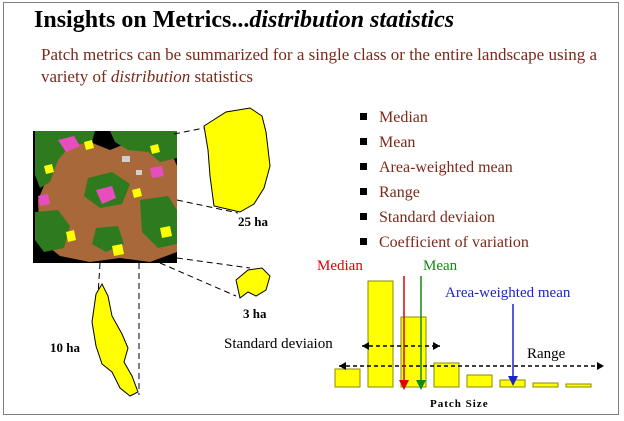  I want to click on bullet-mean: Mean, so click(444, 142).